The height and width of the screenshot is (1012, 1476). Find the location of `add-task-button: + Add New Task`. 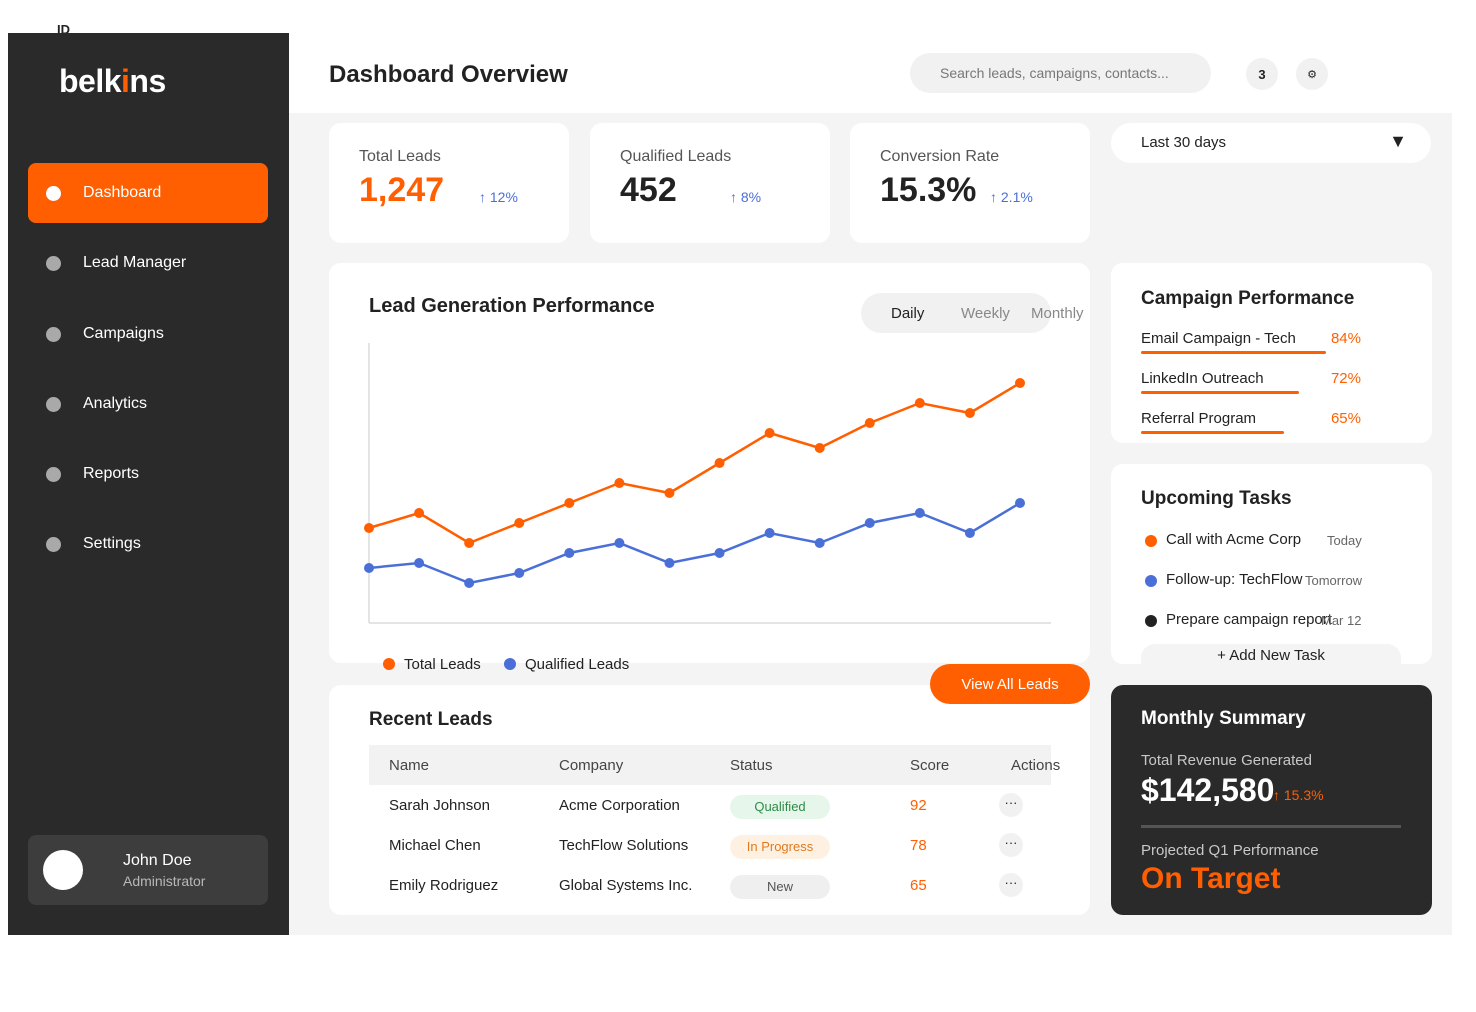

add-task-button: + Add New Task is located at coordinates (1271, 654).